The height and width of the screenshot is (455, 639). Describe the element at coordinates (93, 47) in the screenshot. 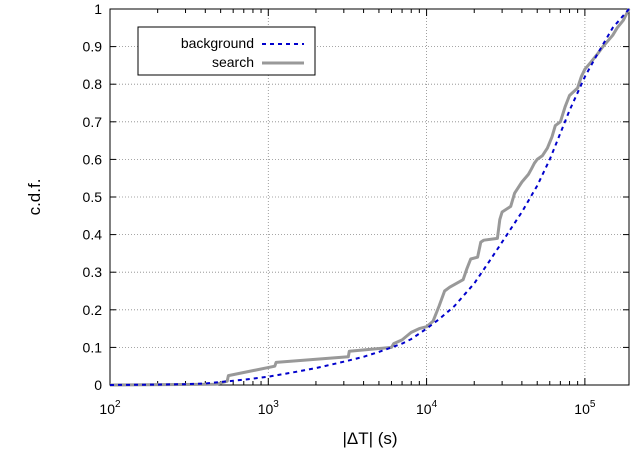

I see `y-tick-label: 0.9` at that location.